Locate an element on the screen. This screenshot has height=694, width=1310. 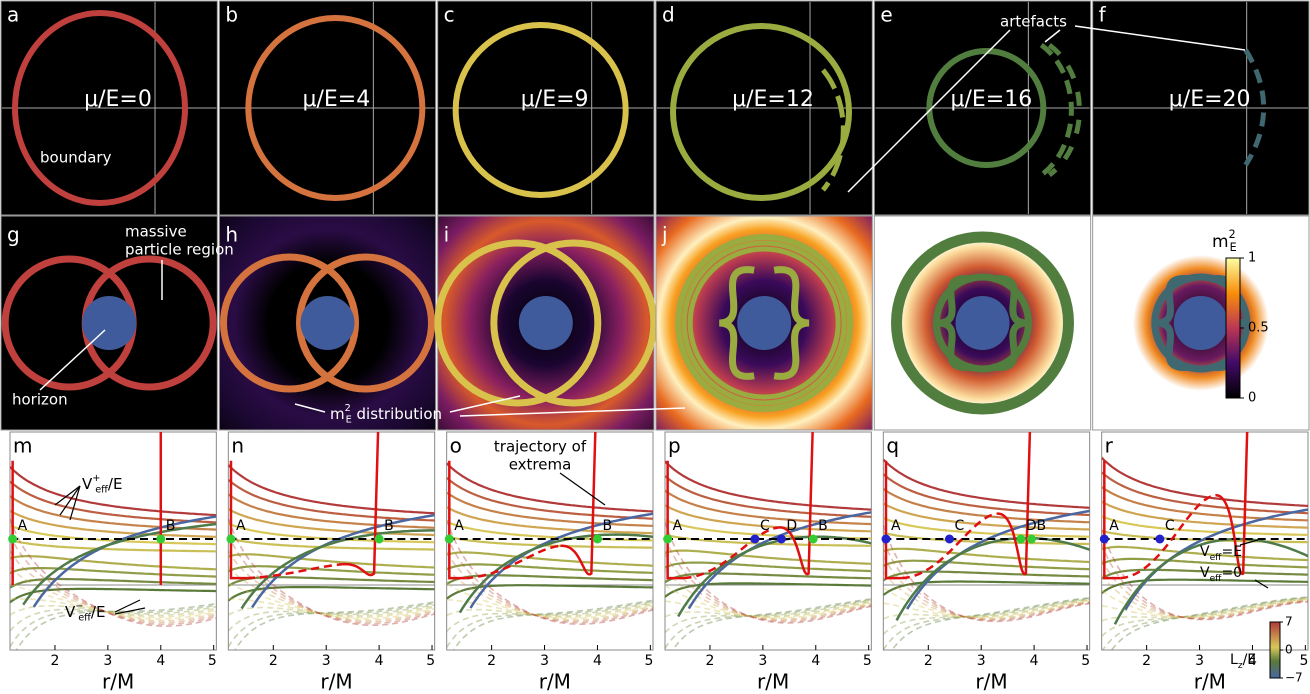
distribution-label-sup: 2 is located at coordinates (348, 408).